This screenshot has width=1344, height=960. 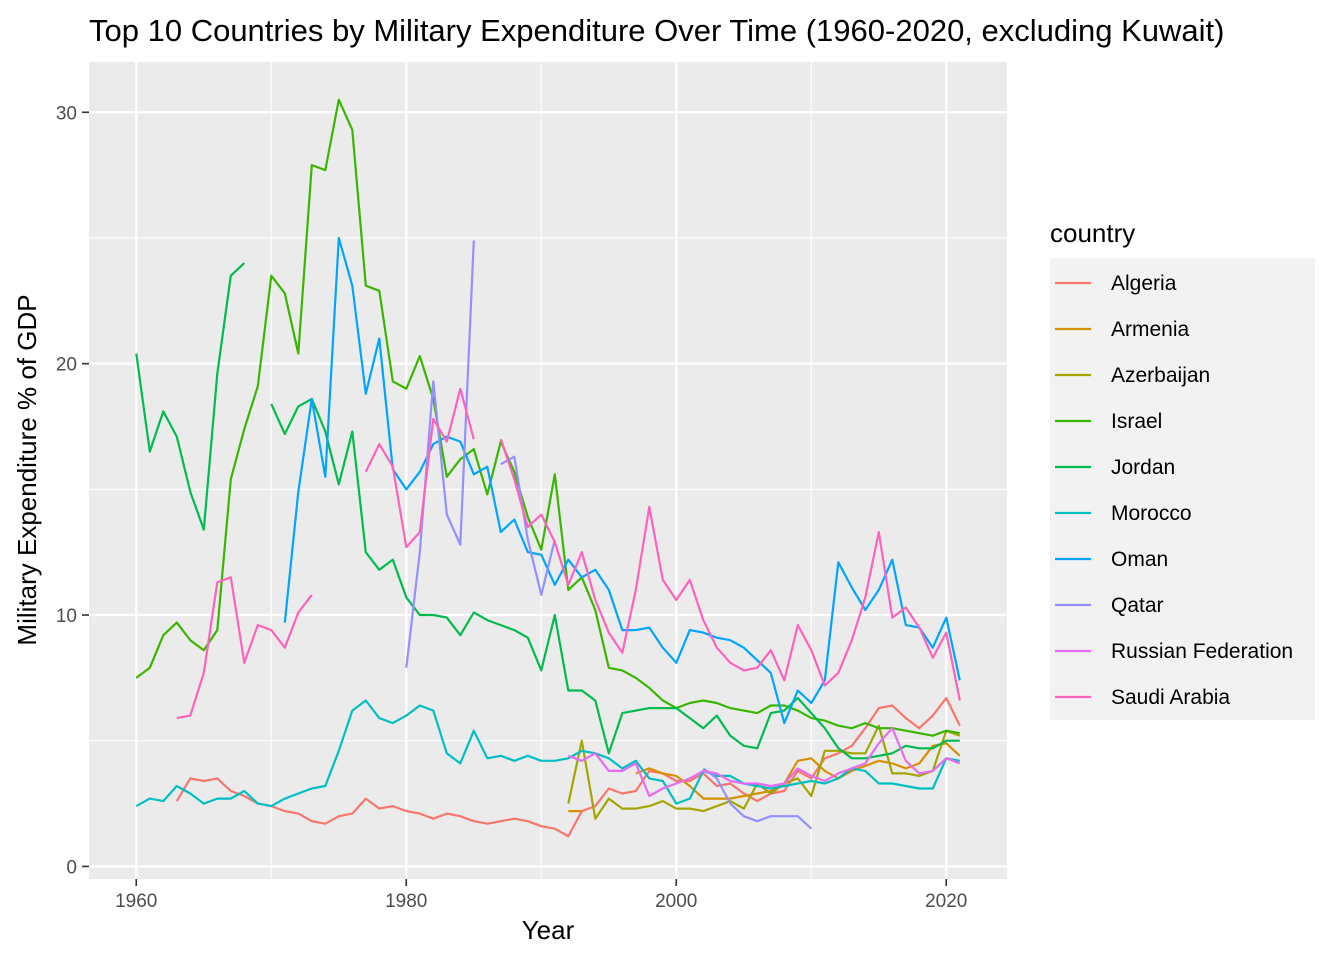 I want to click on x-tick-label: 2000, so click(x=676, y=901).